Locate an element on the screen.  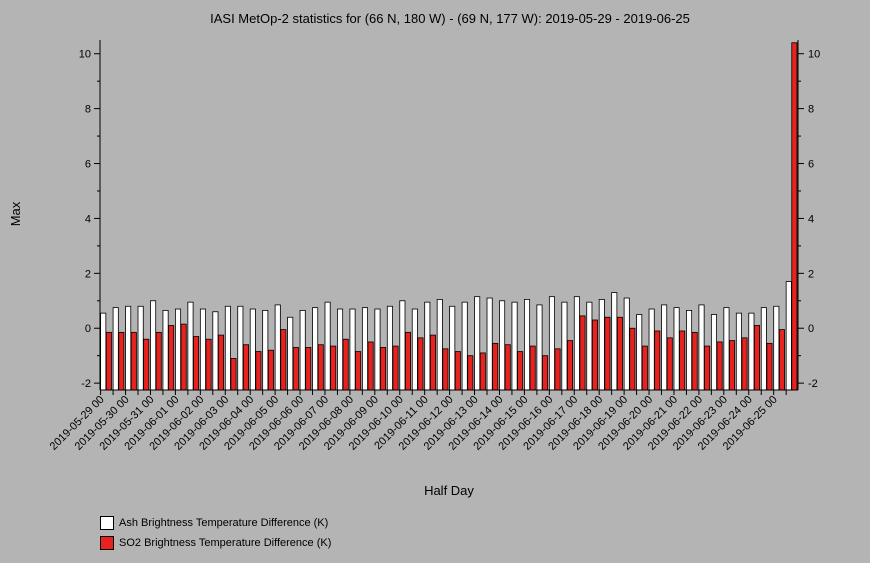
y-tick-label-left: 6 is located at coordinates (88, 165).